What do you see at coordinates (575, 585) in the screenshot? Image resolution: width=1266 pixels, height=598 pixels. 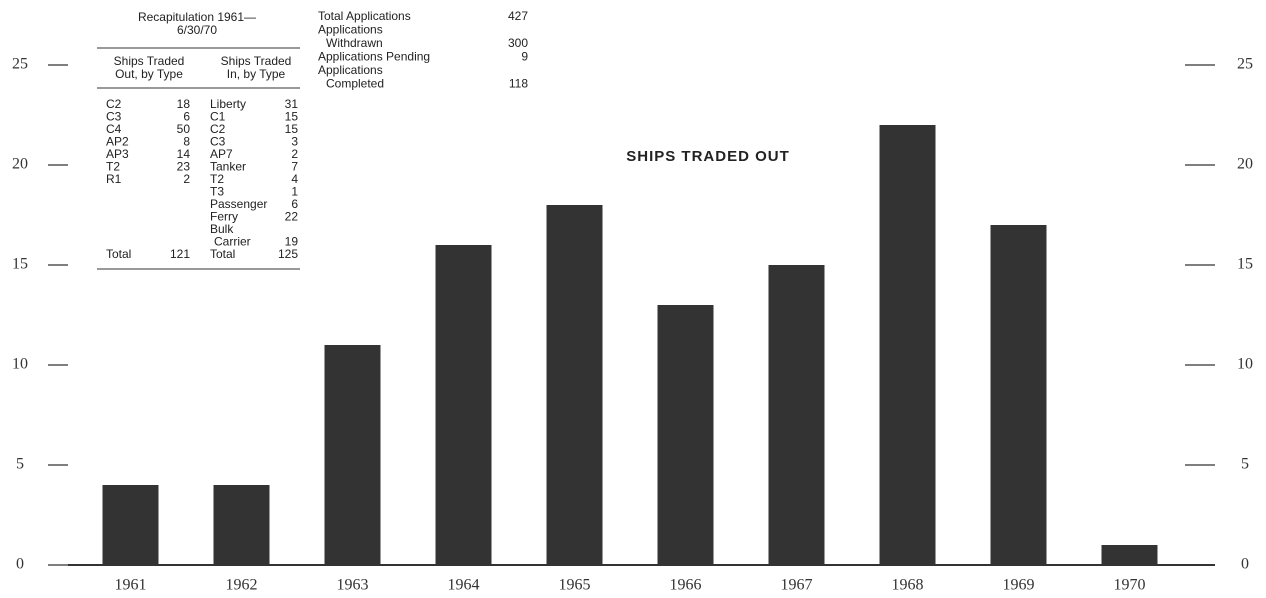 I see `x-tick-label: 1965` at bounding box center [575, 585].